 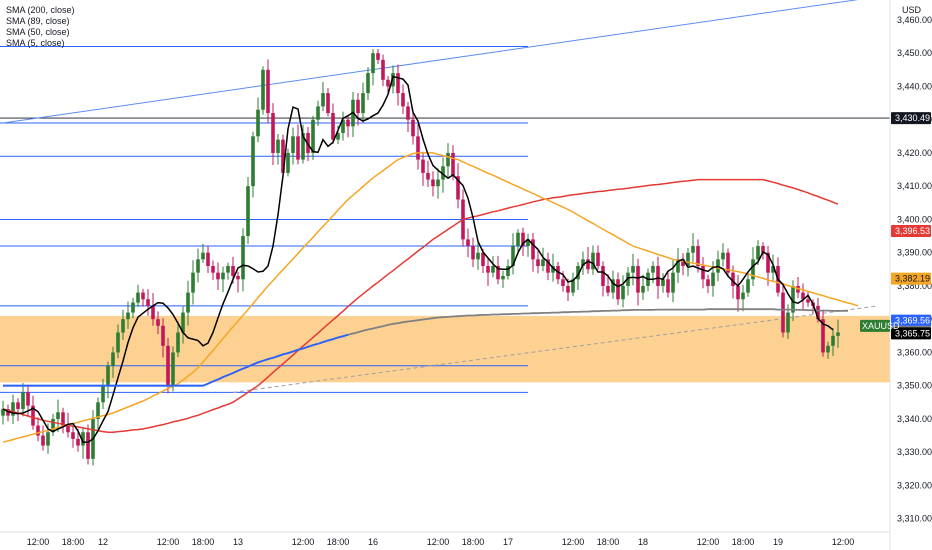 What do you see at coordinates (35, 43) in the screenshot?
I see `legend-sma-5: SMA (5, close)` at bounding box center [35, 43].